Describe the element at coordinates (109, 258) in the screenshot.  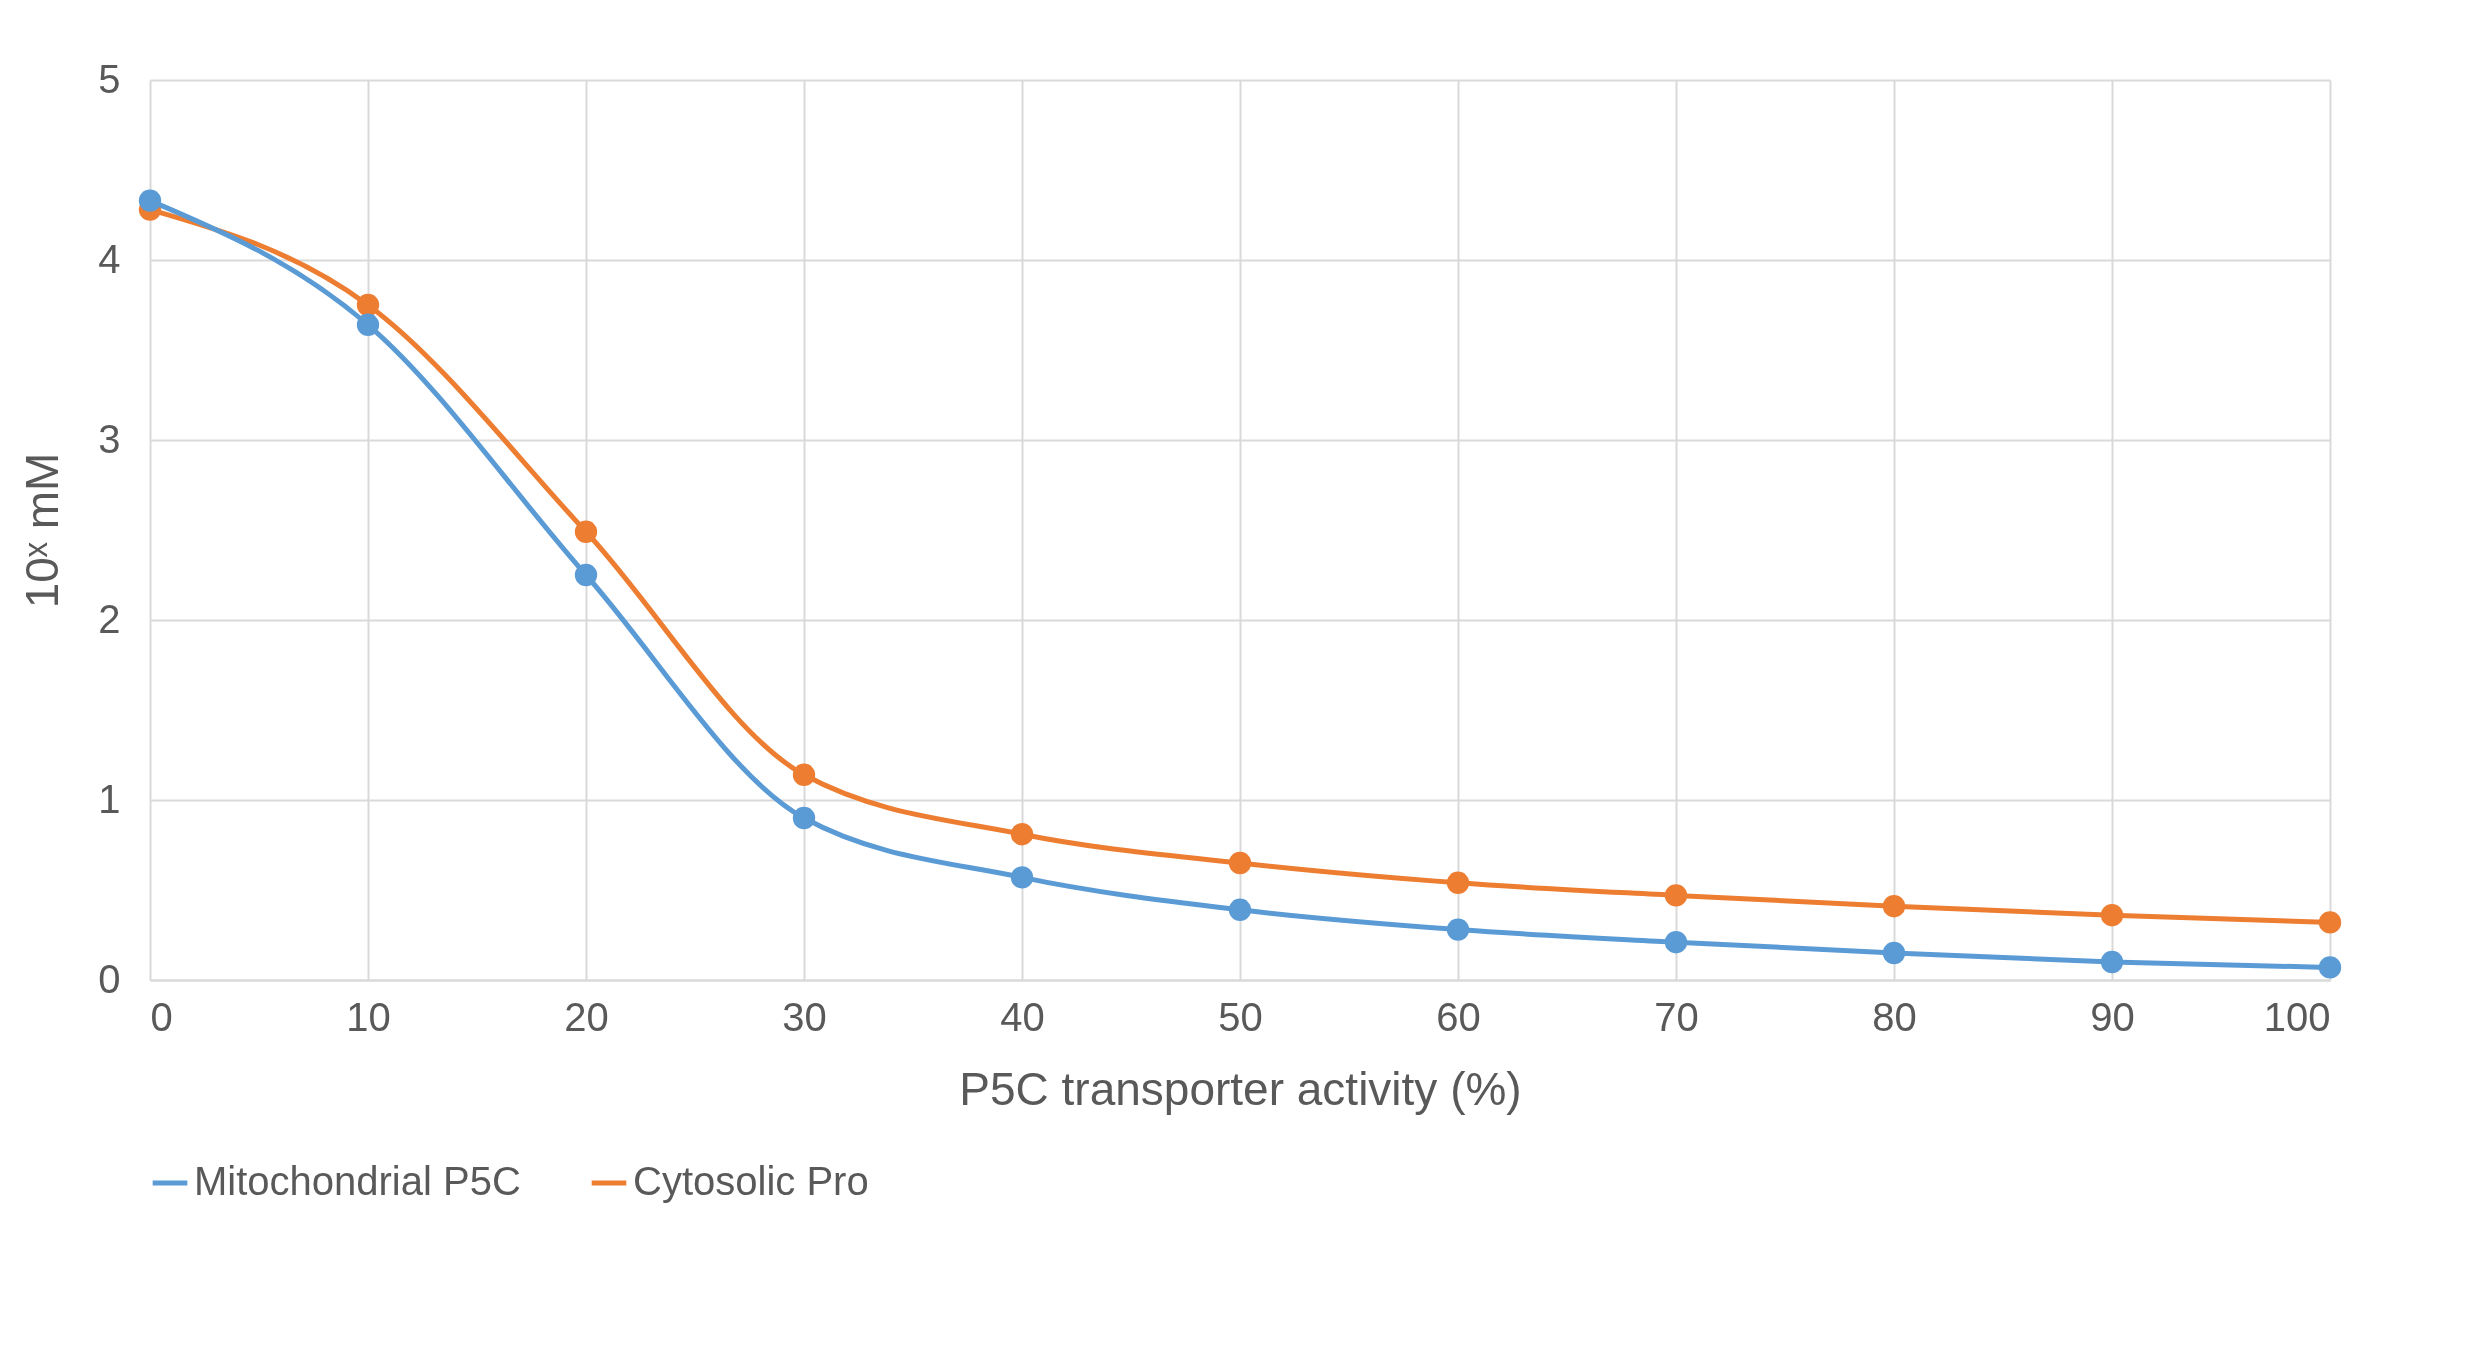
I see `y-tick-label: 4` at that location.